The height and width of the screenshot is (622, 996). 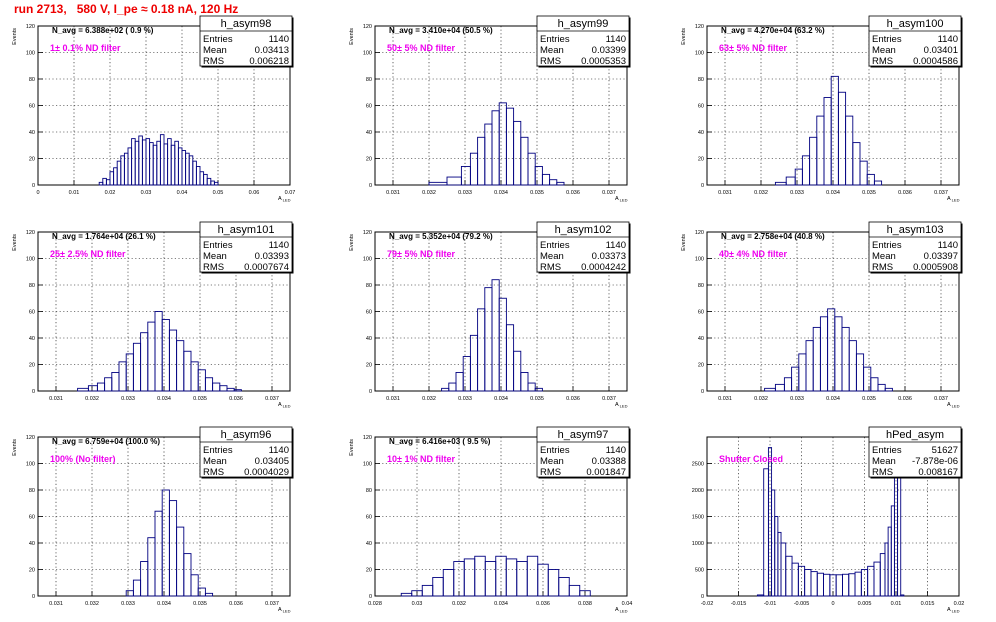 I want to click on n-avg-label: N_avg = 4.270e+04 (63.2 %), so click(x=773, y=30).